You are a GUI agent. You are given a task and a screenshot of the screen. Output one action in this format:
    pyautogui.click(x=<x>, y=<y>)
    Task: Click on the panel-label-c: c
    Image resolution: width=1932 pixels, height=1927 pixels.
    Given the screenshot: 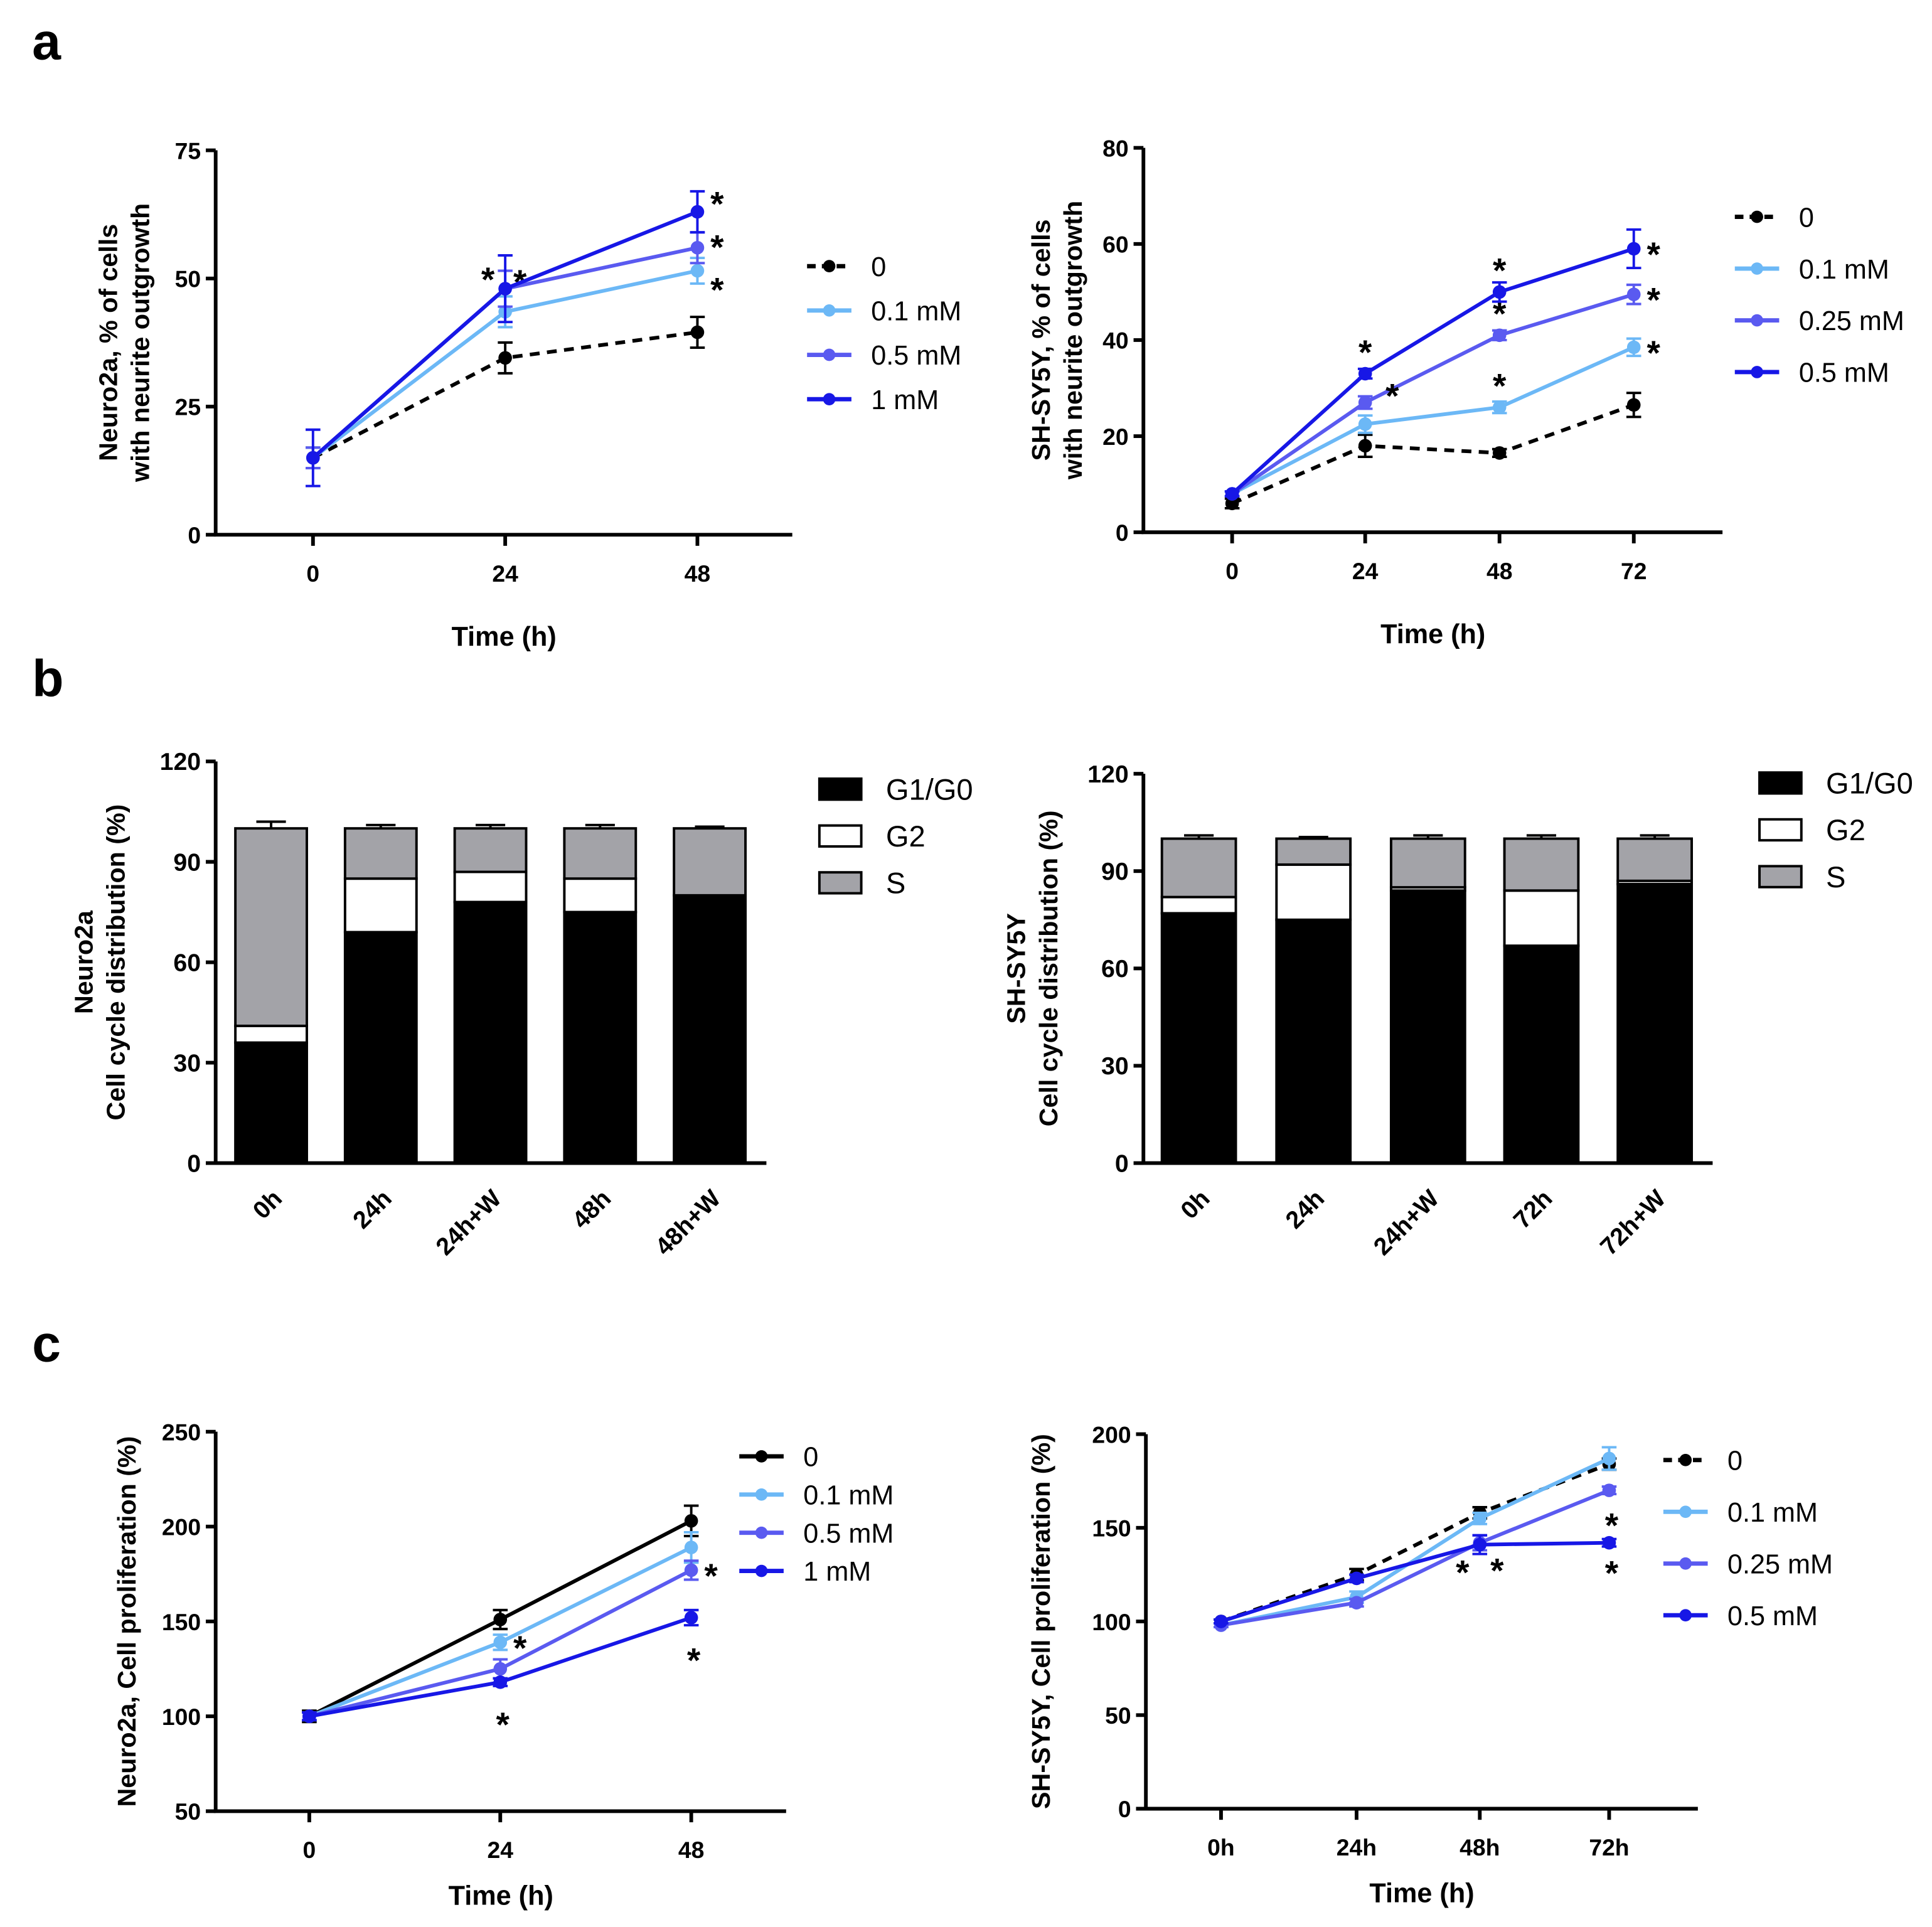 What is the action you would take?
    pyautogui.click(x=46, y=1344)
    